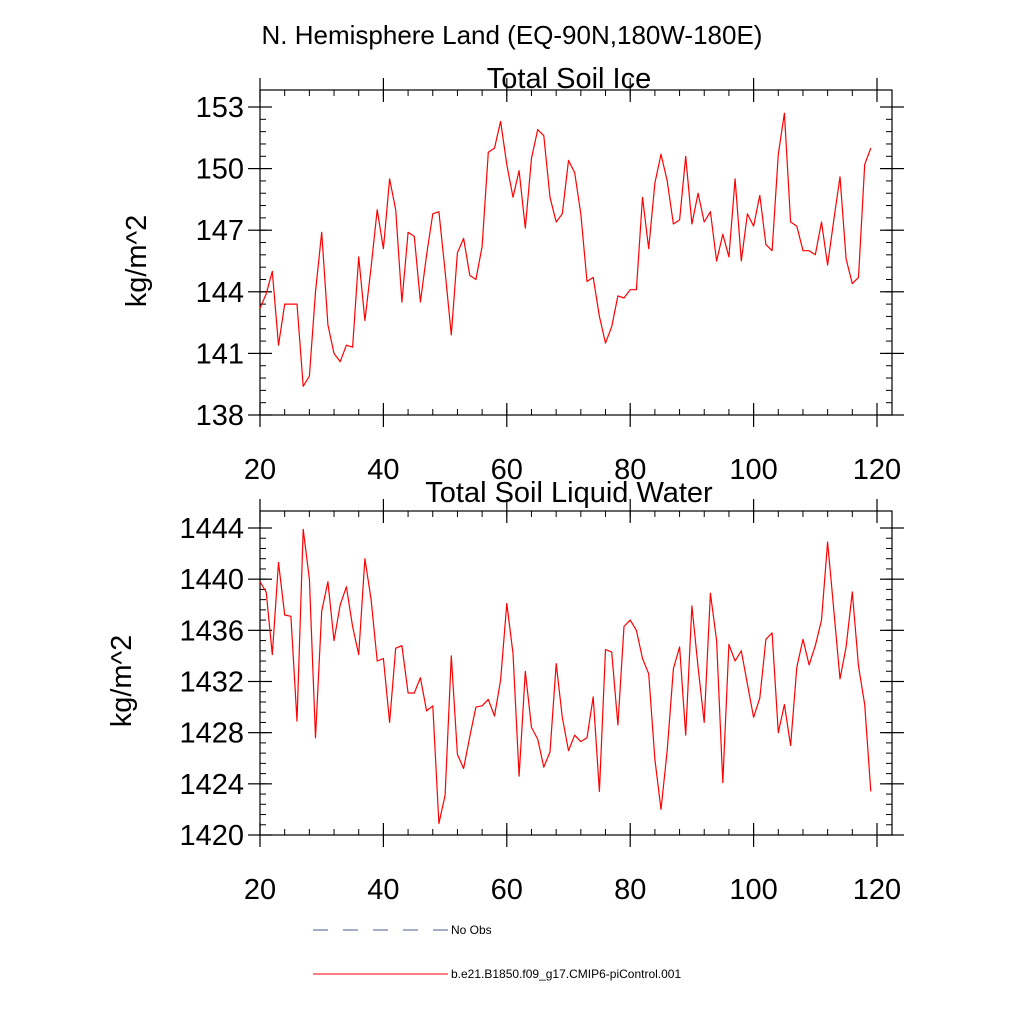 Image resolution: width=1024 pixels, height=1024 pixels. What do you see at coordinates (211, 836) in the screenshot?
I see `soil-liquid-water-ytick-label: 1420` at bounding box center [211, 836].